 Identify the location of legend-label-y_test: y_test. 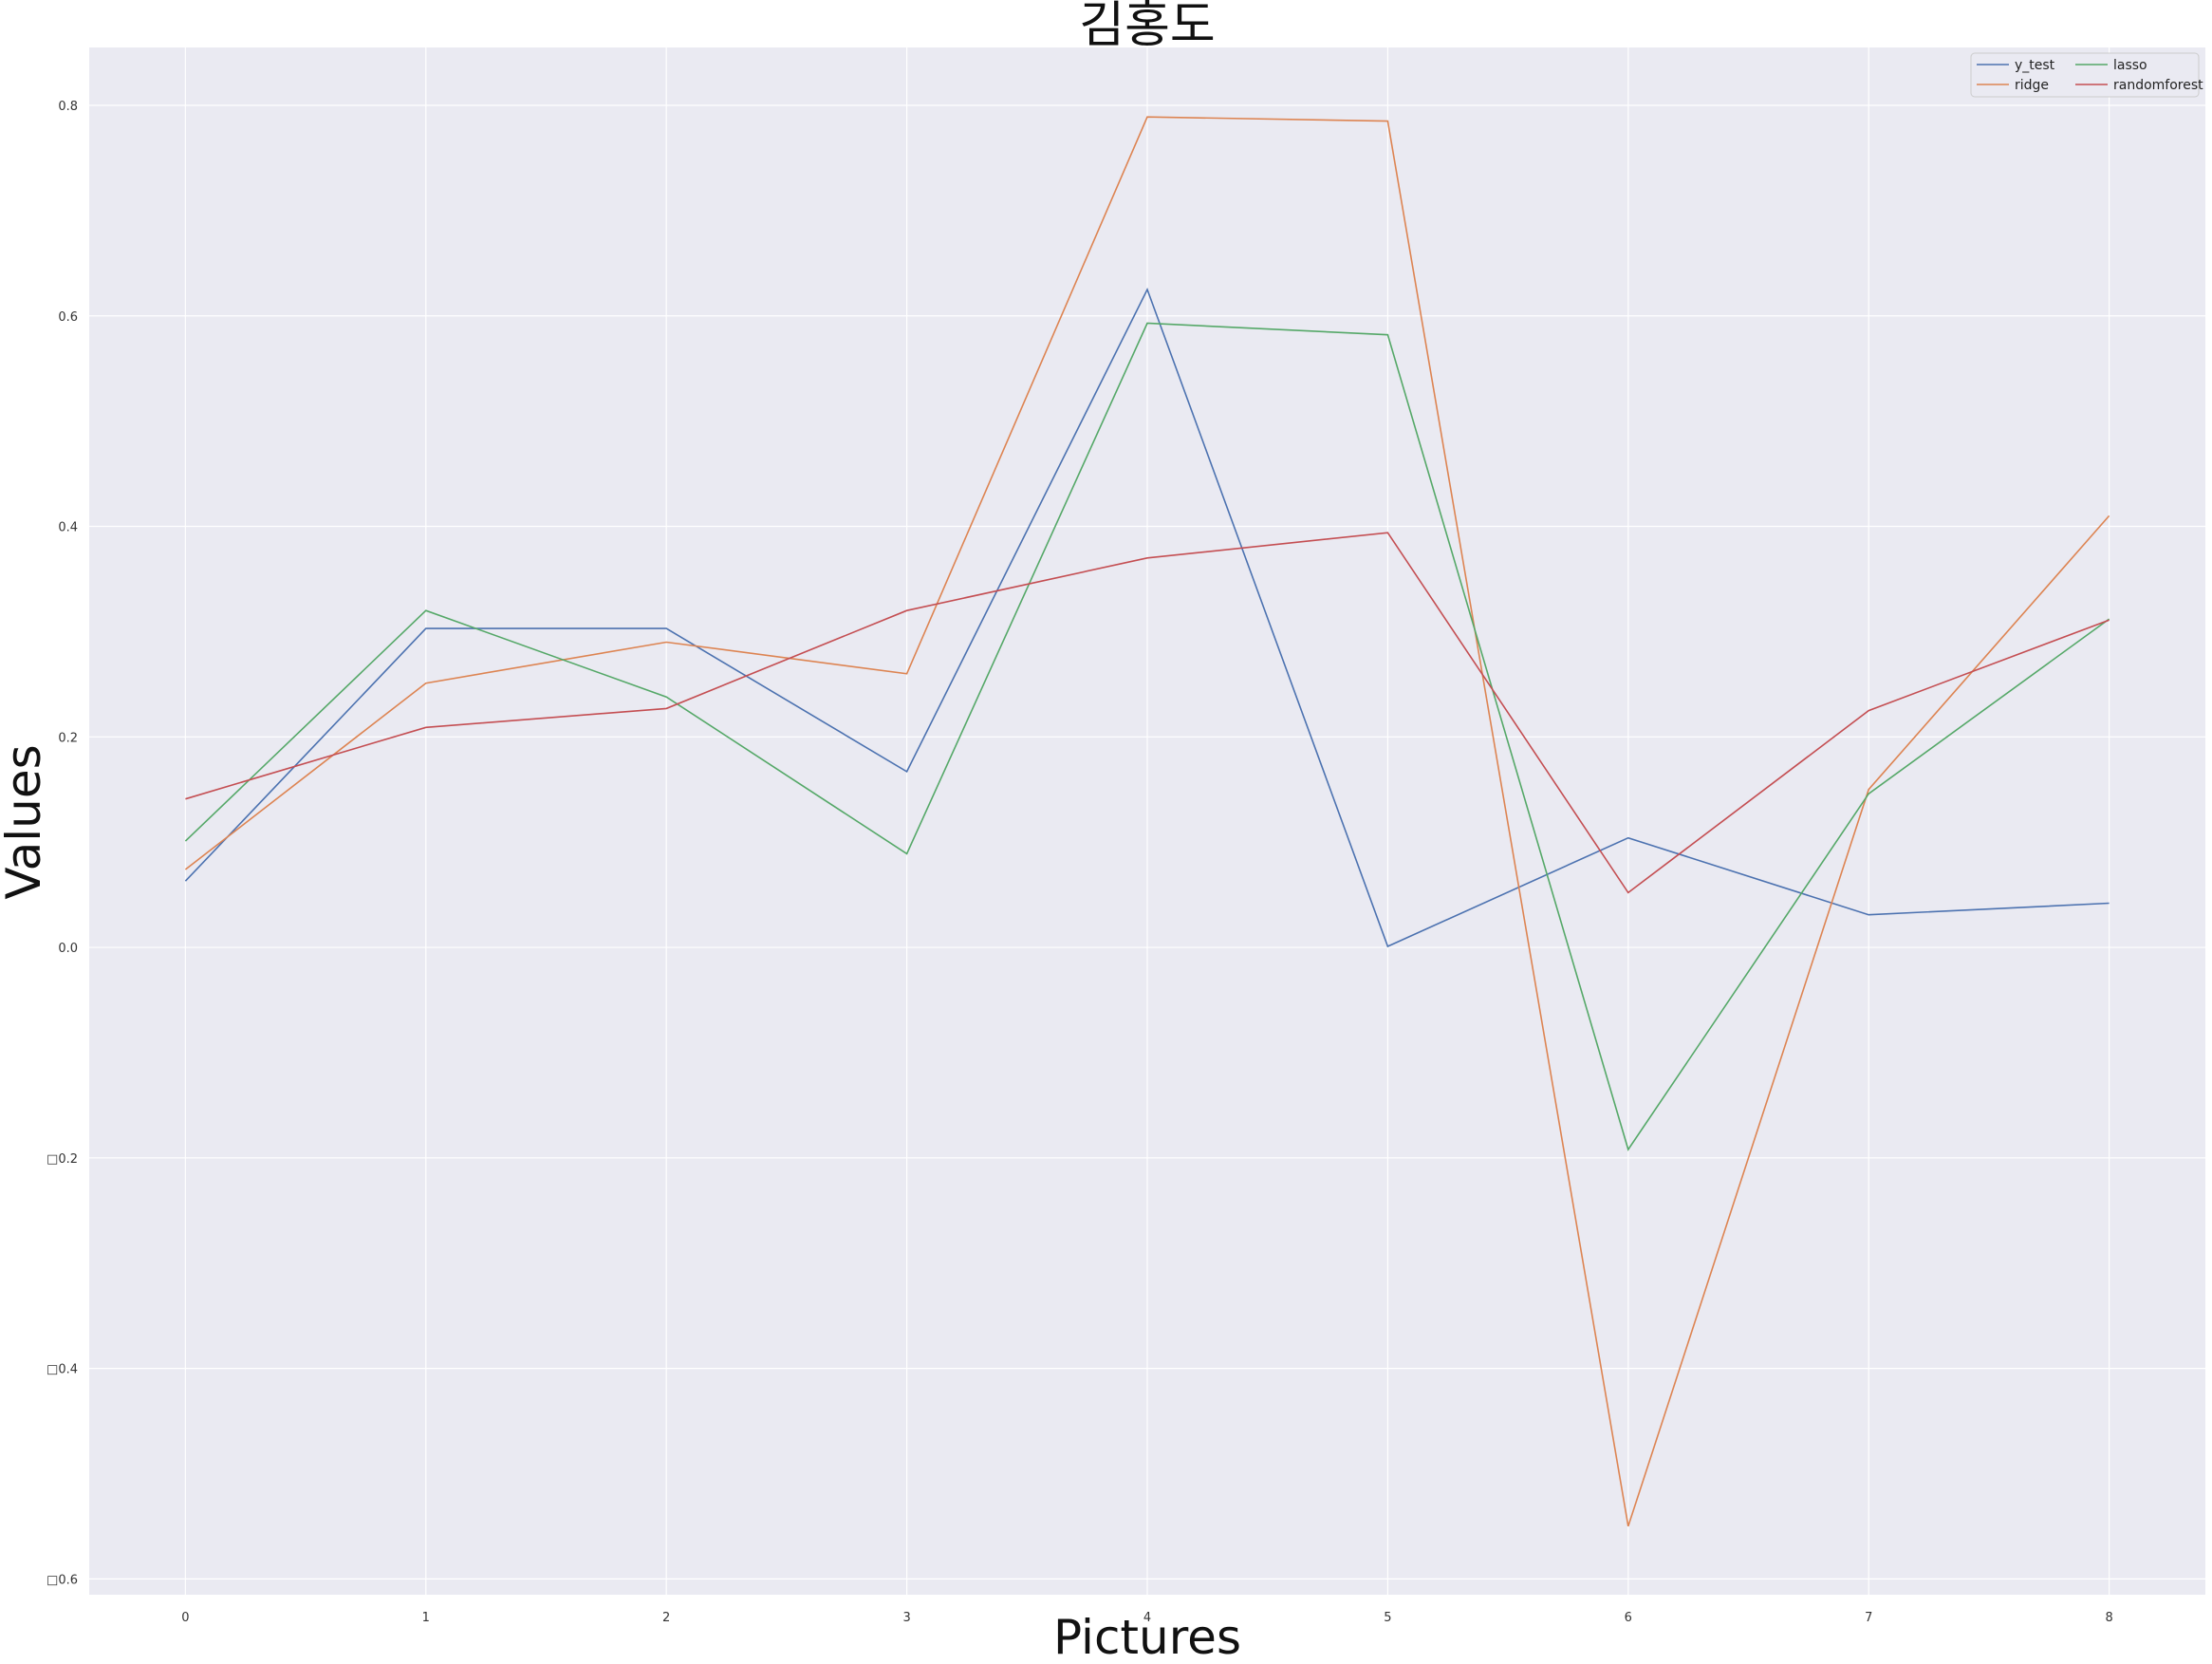
(2035, 65).